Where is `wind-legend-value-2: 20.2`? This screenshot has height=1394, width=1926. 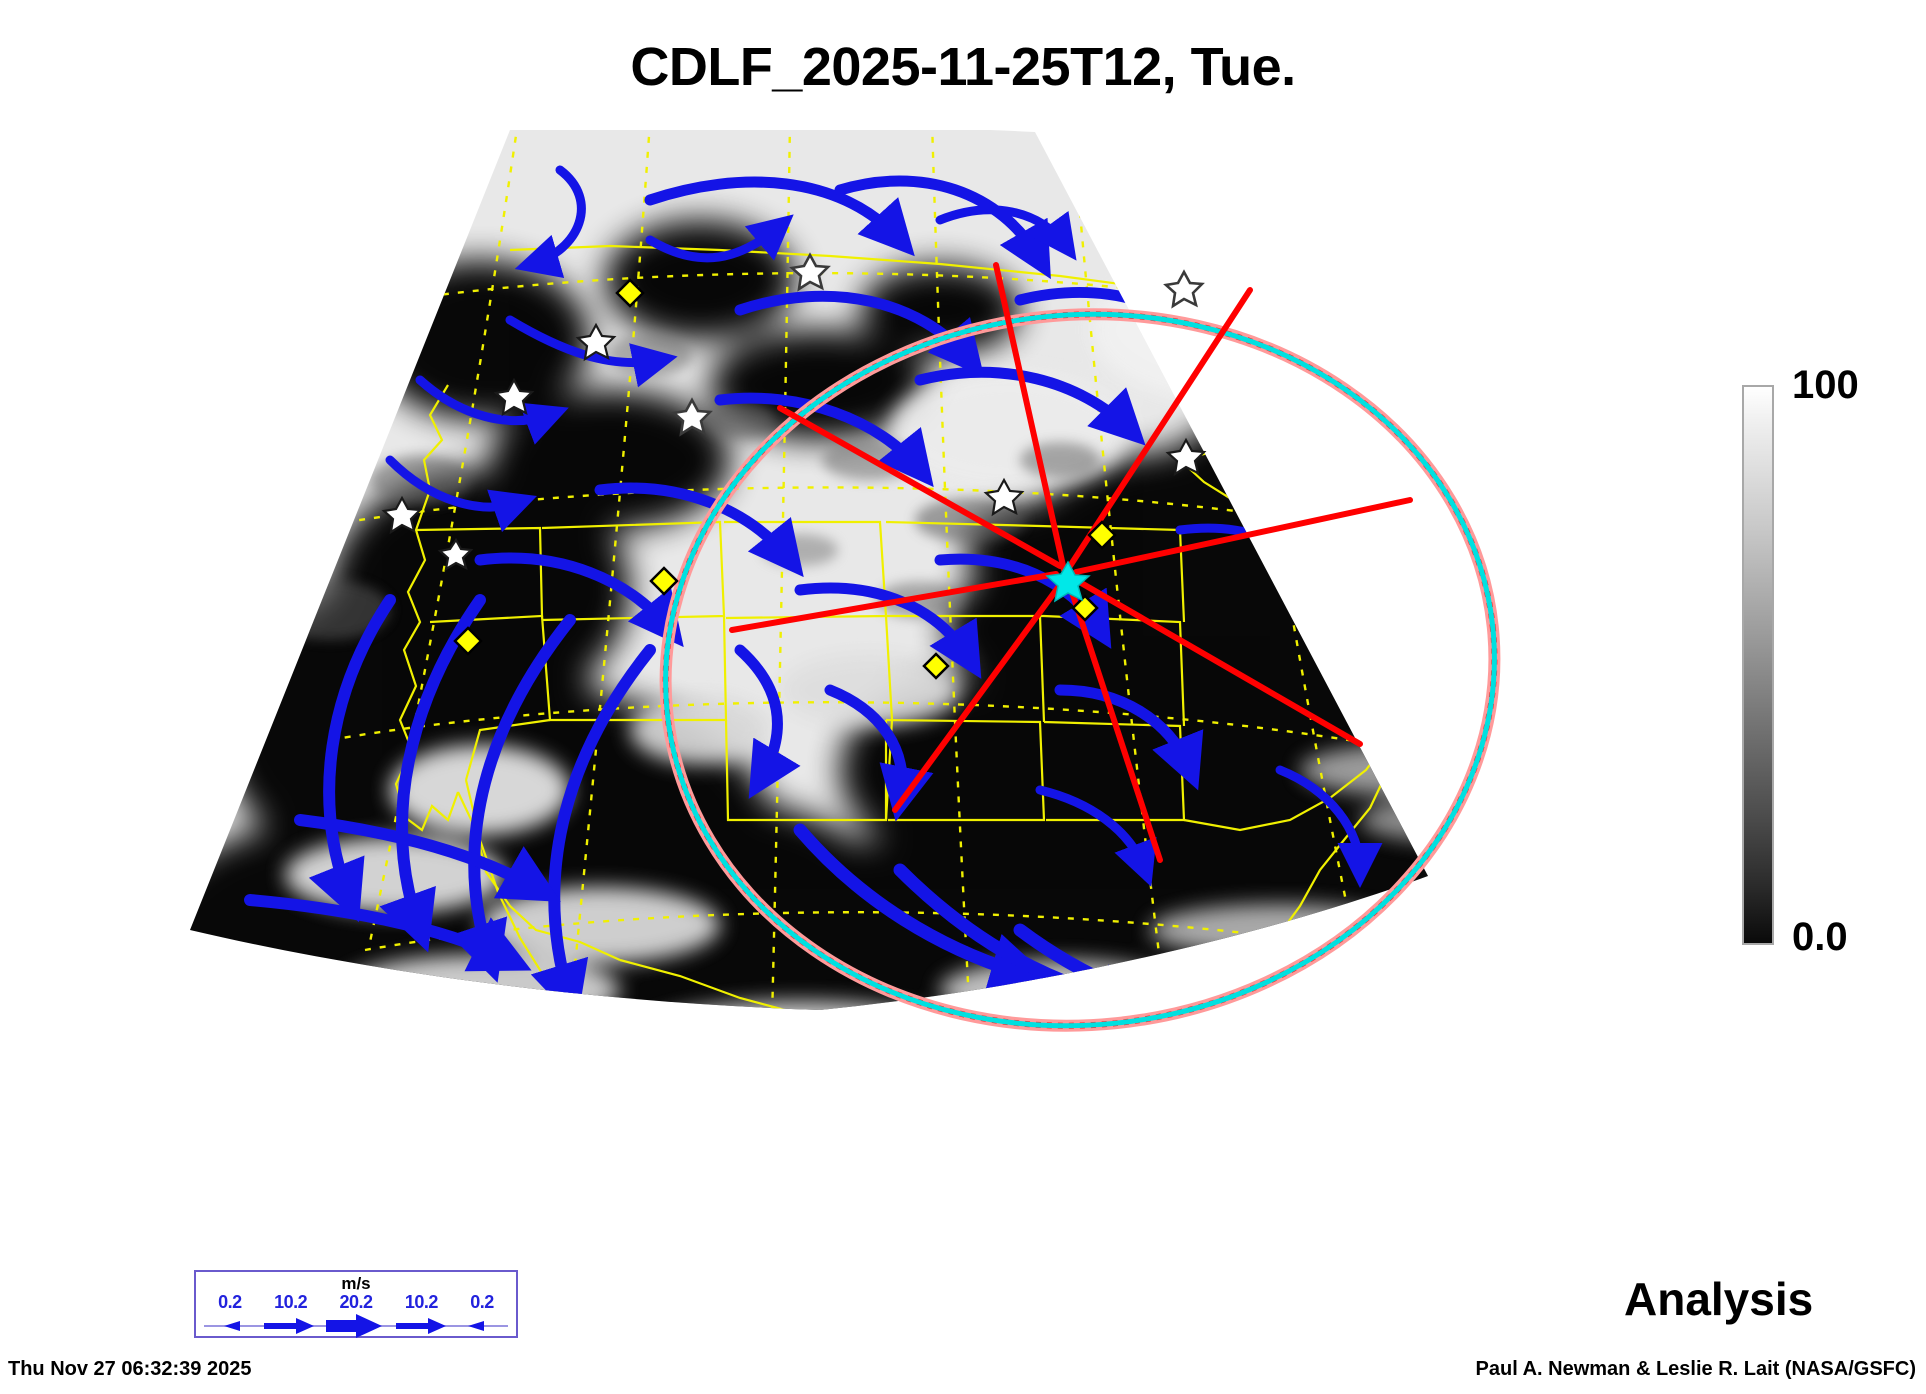 wind-legend-value-2: 20.2 is located at coordinates (356, 1302).